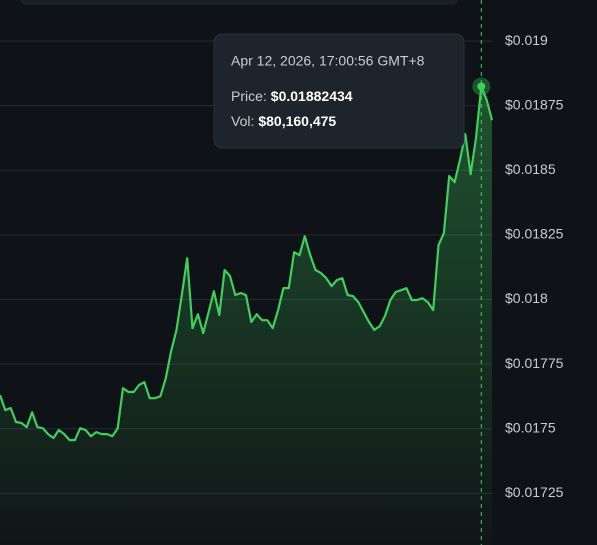  I want to click on tooltip-row: Price: $0.01882434, so click(292, 96).